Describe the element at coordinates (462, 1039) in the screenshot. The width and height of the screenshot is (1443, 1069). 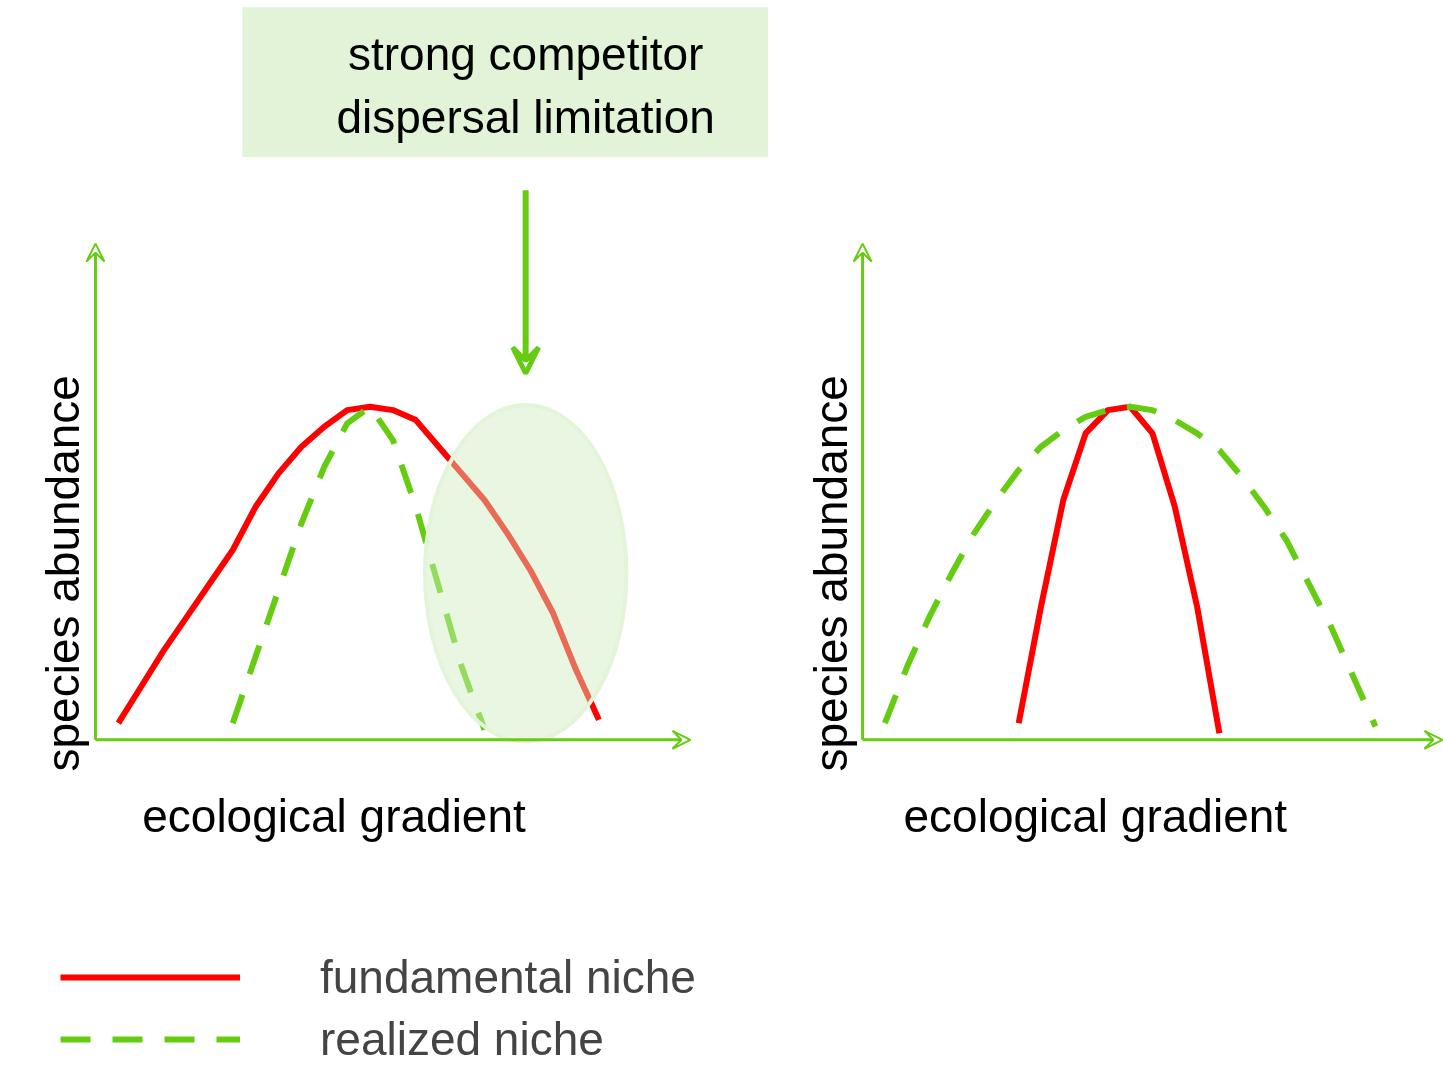
I see `legend-label: realized niche` at that location.